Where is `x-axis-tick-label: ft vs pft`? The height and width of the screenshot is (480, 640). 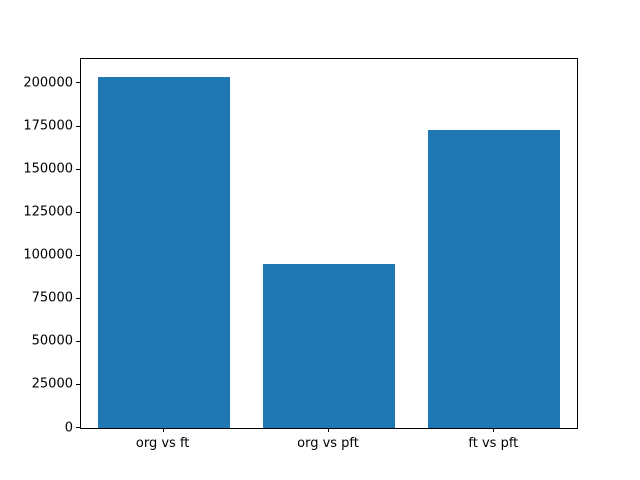 x-axis-tick-label: ft vs pft is located at coordinates (493, 443).